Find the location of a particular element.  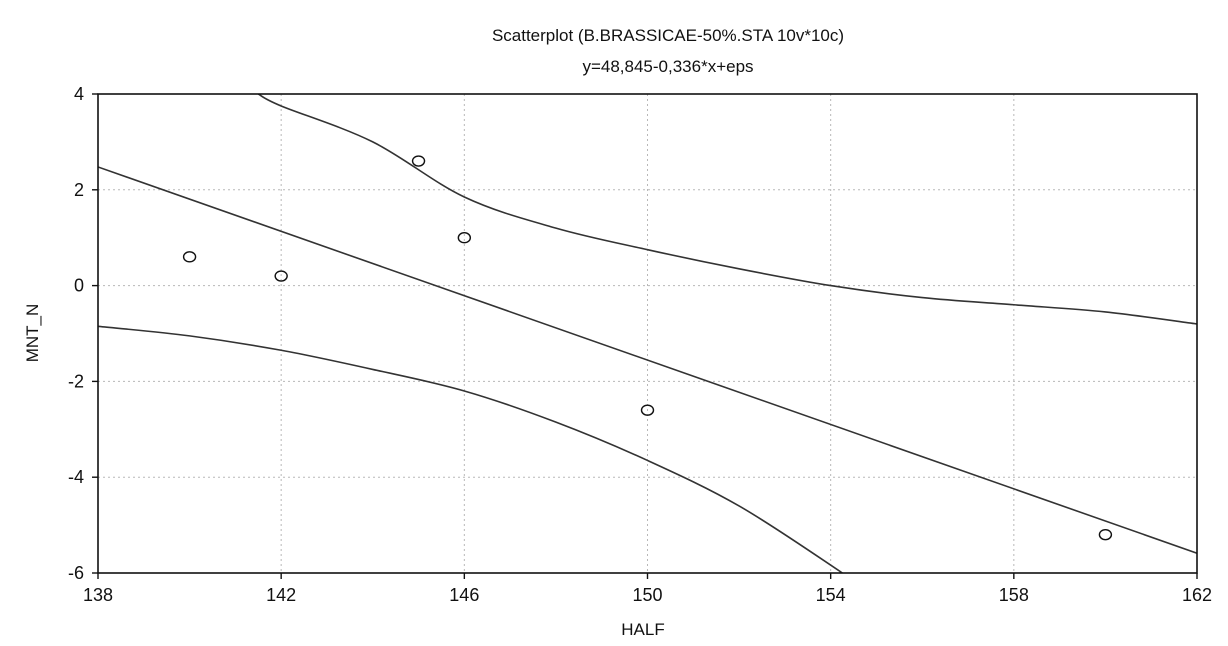

x-tick-label-158: 158 is located at coordinates (1014, 595).